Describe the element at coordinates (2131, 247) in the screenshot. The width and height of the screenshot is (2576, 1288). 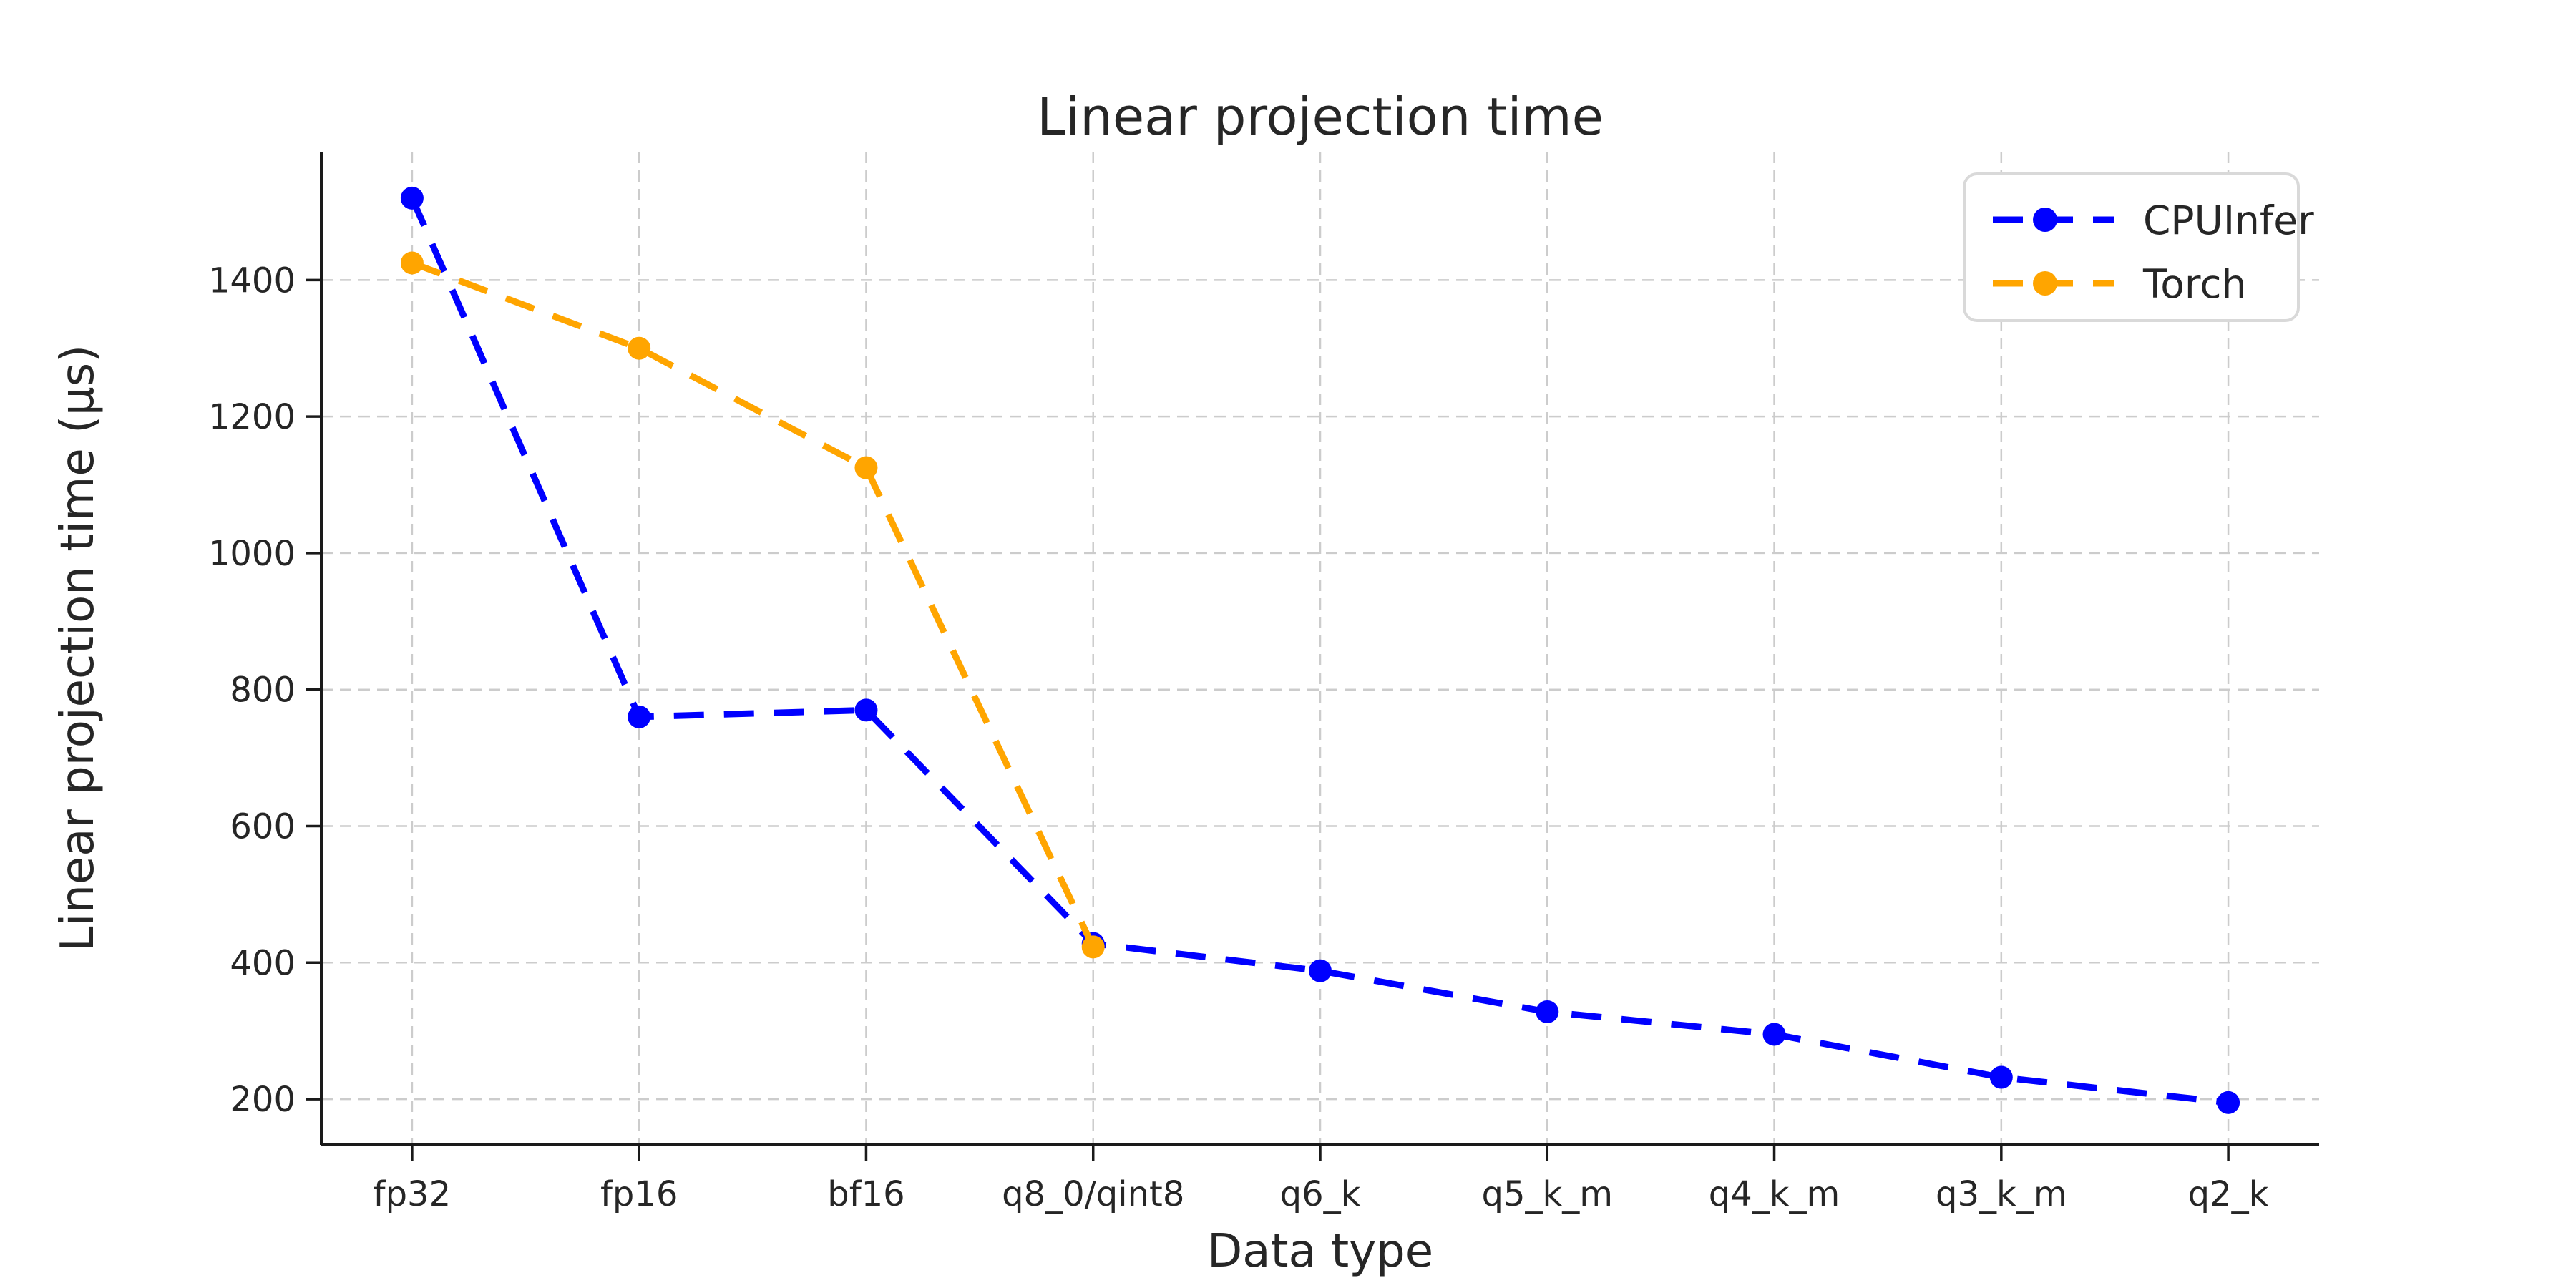
I see `legend-box` at that location.